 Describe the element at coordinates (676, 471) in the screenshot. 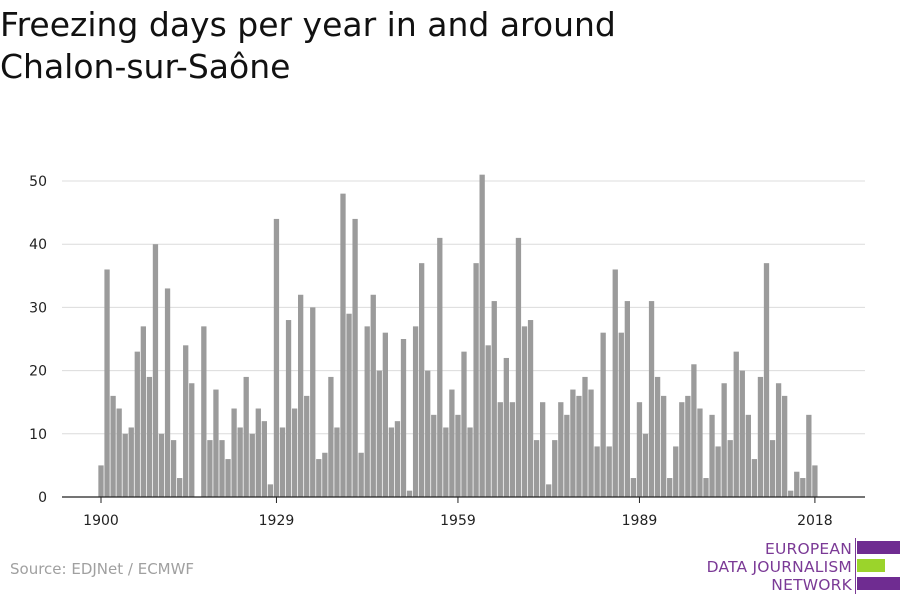

I see `bar-1995` at that location.